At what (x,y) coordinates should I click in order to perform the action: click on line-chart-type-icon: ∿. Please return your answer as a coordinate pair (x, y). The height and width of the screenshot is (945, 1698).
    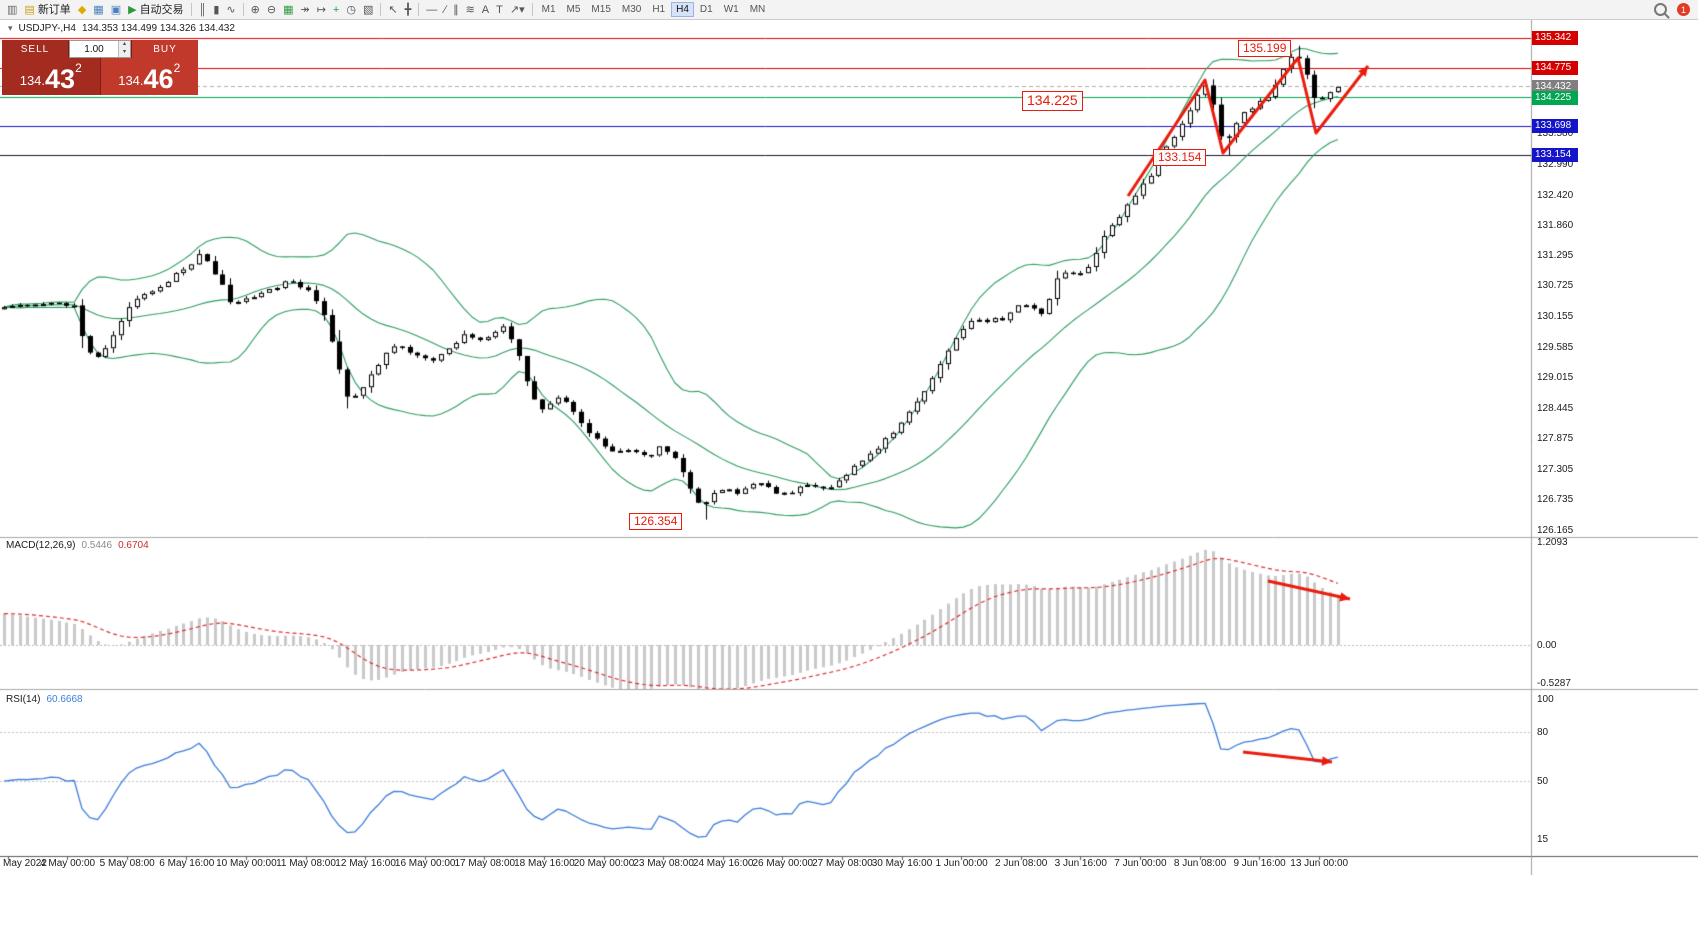
    Looking at the image, I should click on (230, 10).